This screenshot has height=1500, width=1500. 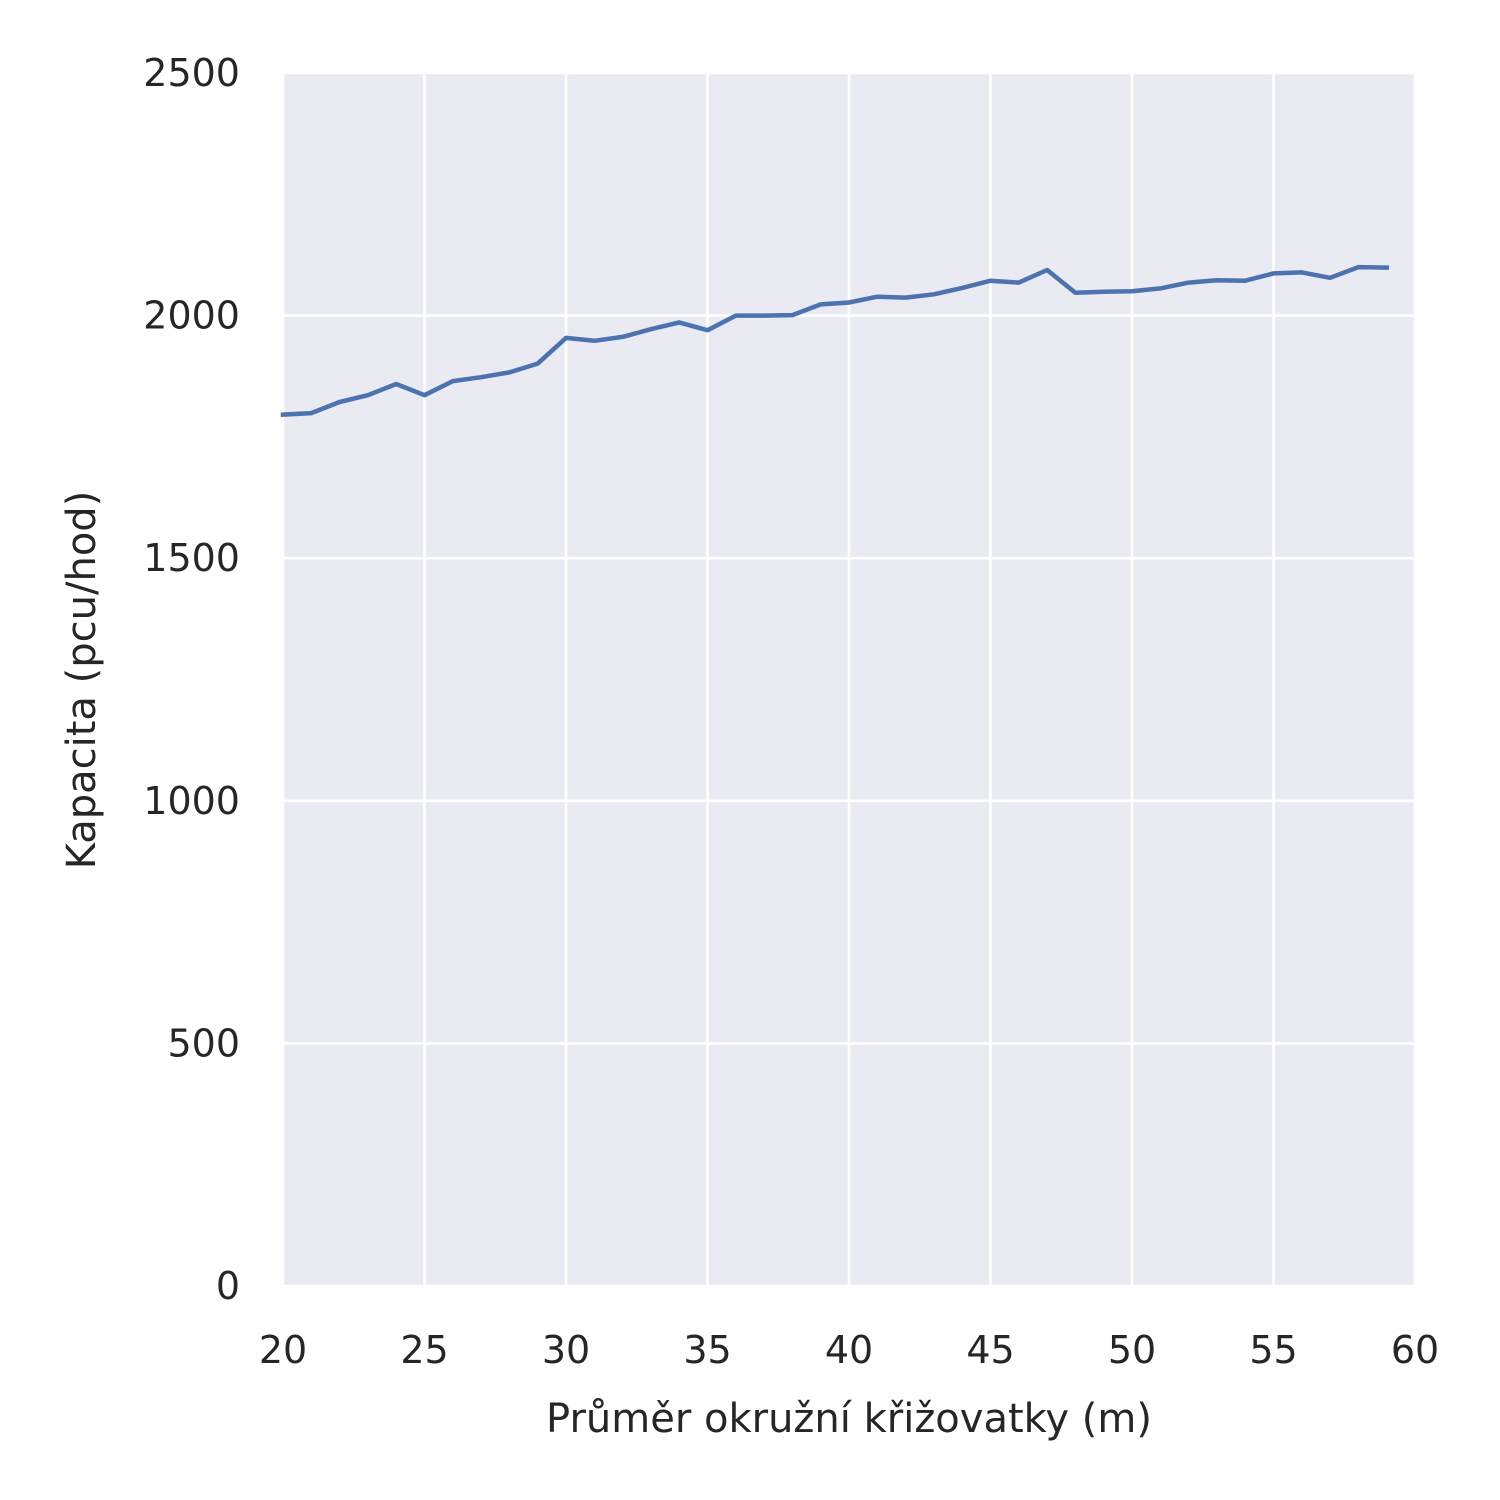 I want to click on x-tick-label: 40, so click(x=849, y=1350).